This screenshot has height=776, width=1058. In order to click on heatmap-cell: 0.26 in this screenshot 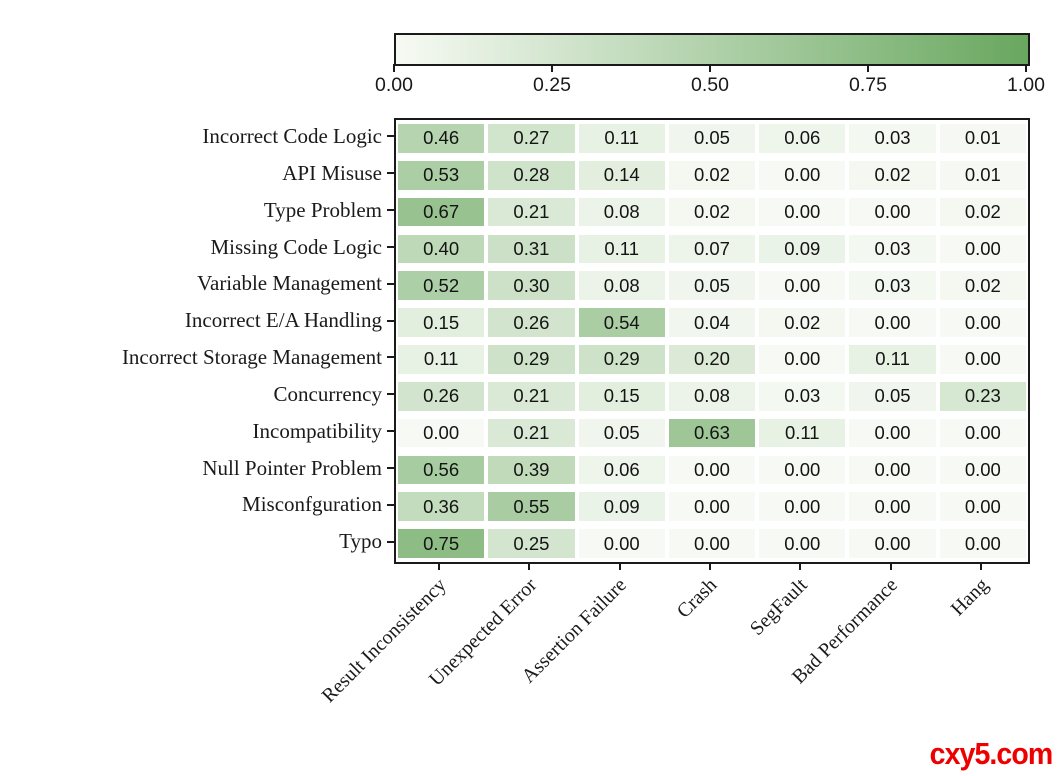, I will do `click(441, 396)`.